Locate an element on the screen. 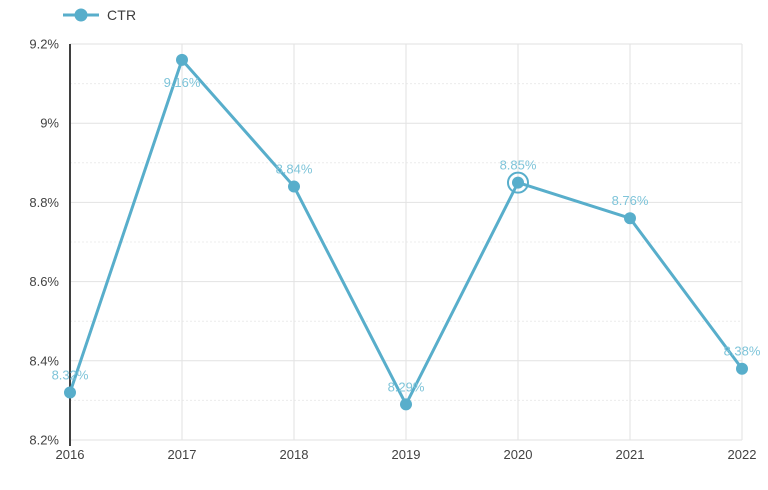 This screenshot has width=768, height=490. data-point-2020 is located at coordinates (518, 182).